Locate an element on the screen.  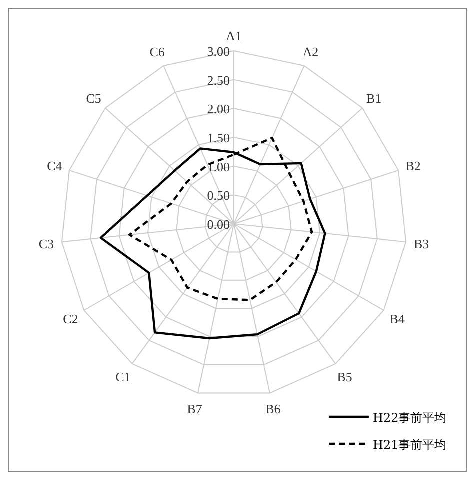
spoke-label: B5 is located at coordinates (344, 377).